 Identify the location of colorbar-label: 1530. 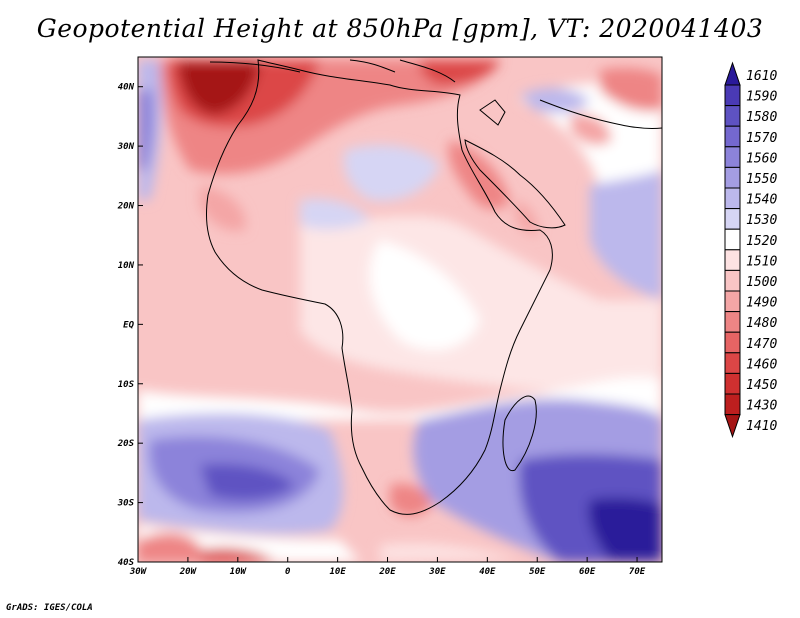
(761, 220).